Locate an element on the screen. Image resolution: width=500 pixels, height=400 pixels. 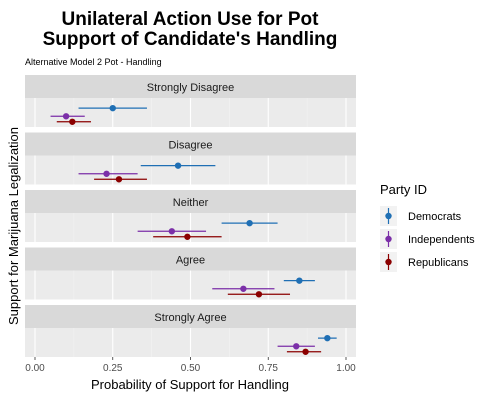
legend-key-point-republicans is located at coordinates (388, 262).